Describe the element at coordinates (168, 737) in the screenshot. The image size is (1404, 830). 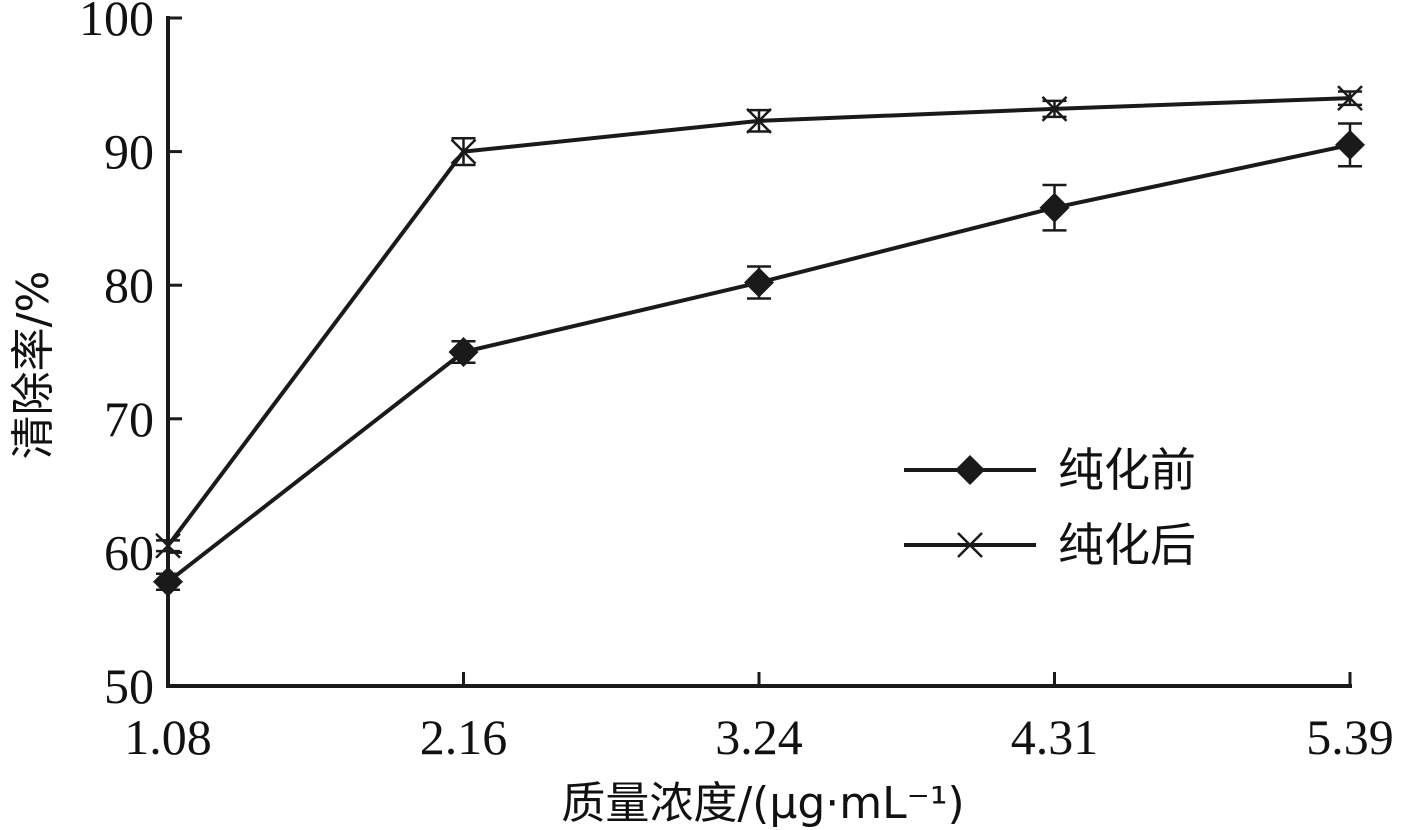
I see `x-tick-label: 1.08` at that location.